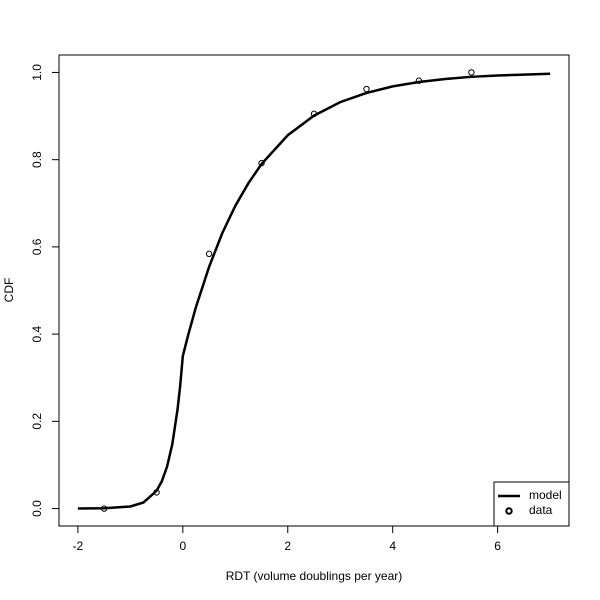 The width and height of the screenshot is (600, 600). Describe the element at coordinates (37, 72) in the screenshot. I see `y-tick-label: 1.0` at that location.